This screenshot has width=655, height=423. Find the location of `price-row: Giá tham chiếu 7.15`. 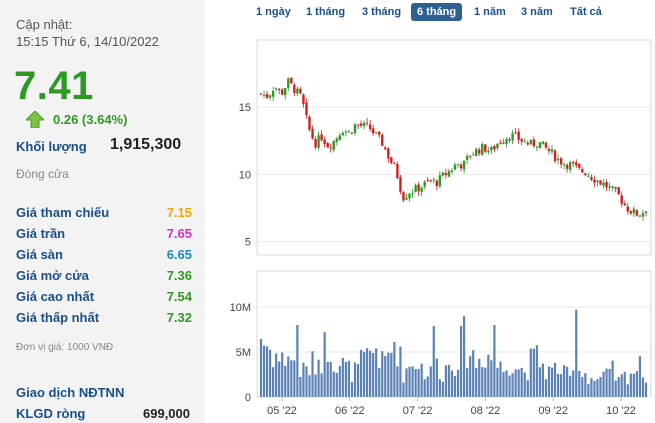

price-row: Giá tham chiếu 7.15 is located at coordinates (104, 215).